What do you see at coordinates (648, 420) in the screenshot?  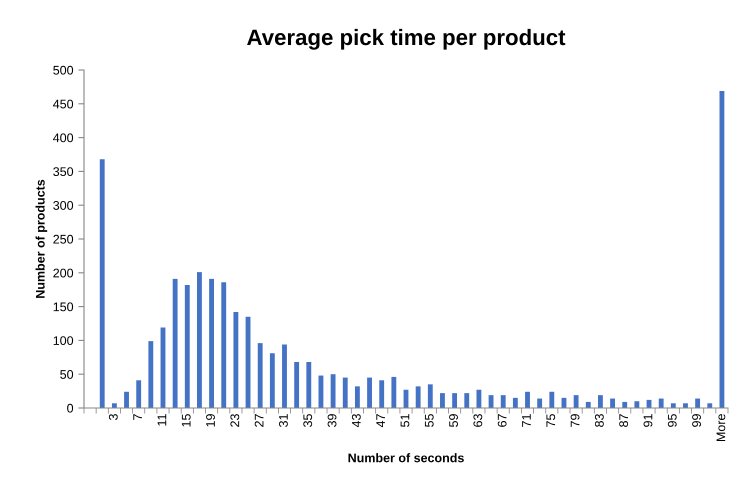 I see `x-tick-label: 91` at bounding box center [648, 420].